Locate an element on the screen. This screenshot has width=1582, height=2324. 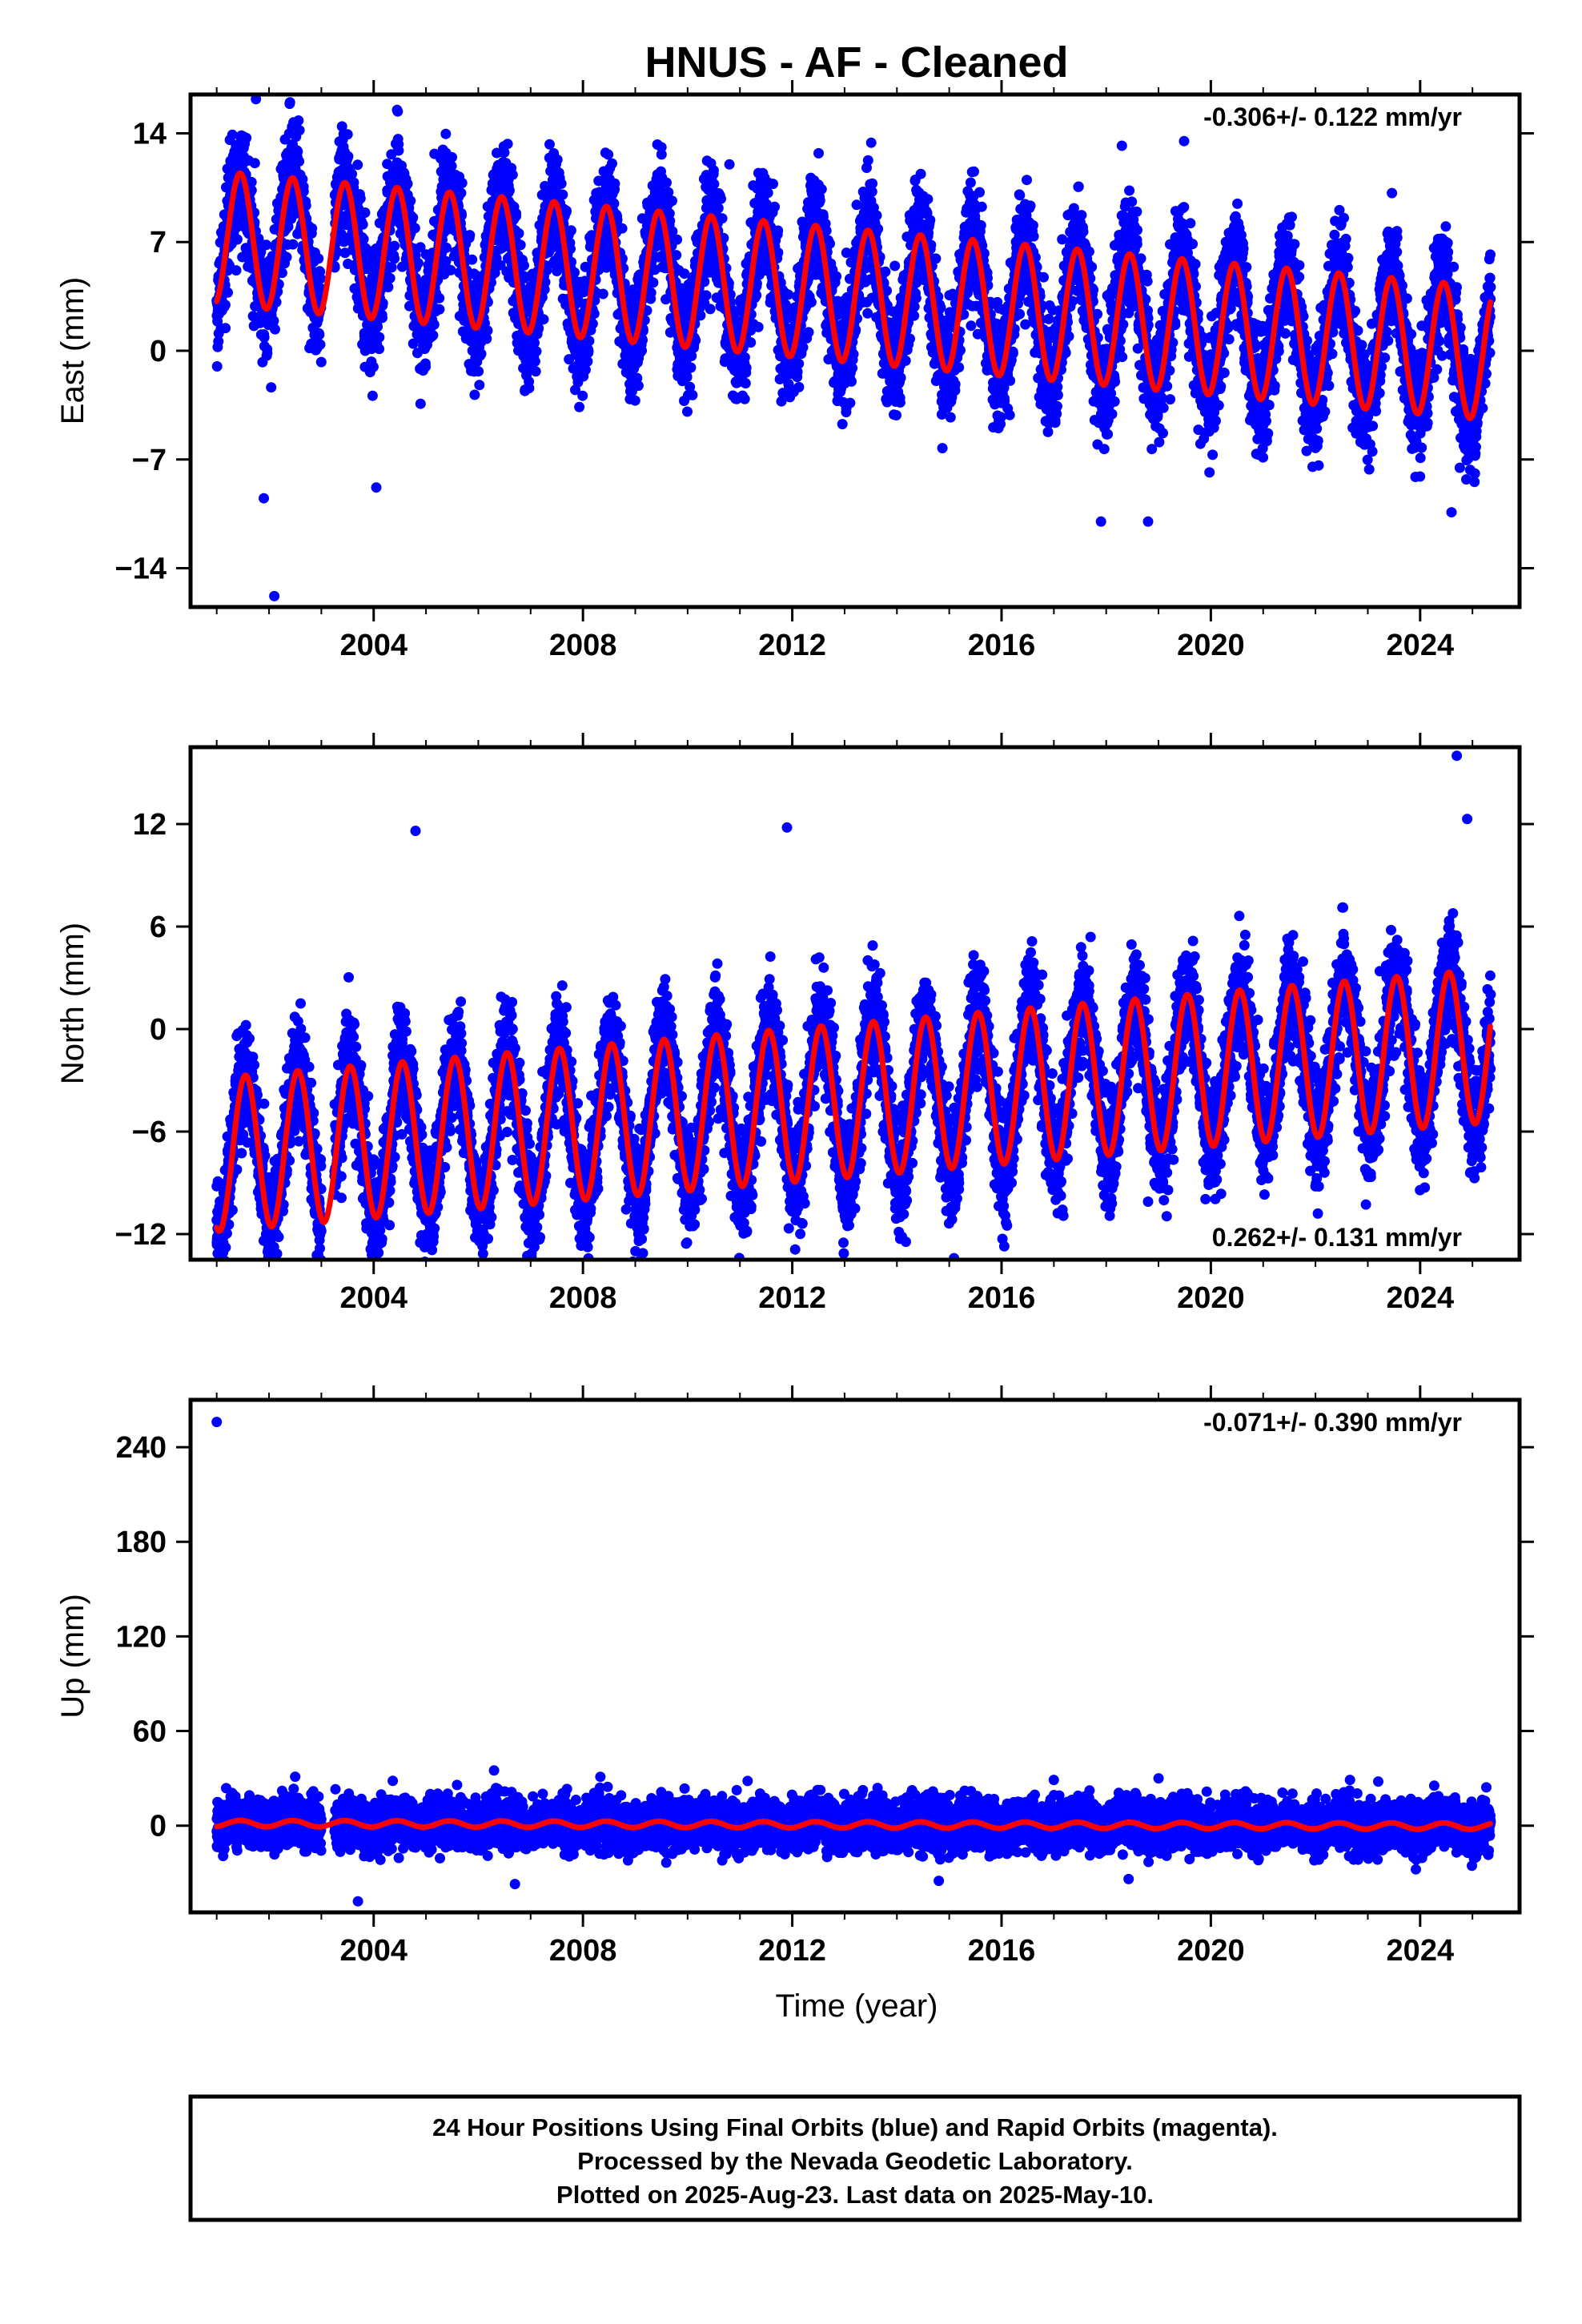
figure-title: HNUS - AF - Cleaned is located at coordinates (856, 62).